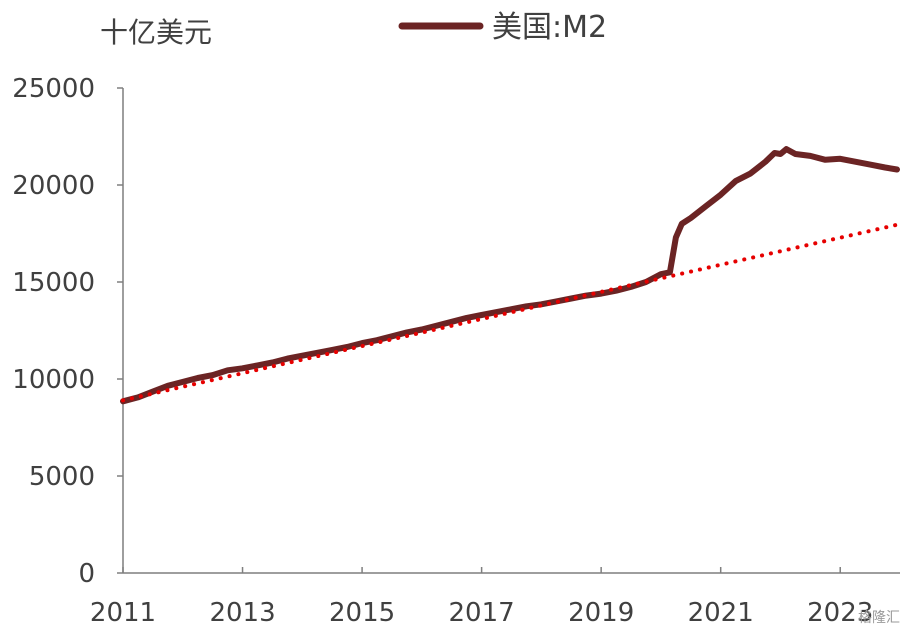  What do you see at coordinates (482, 613) in the screenshot?
I see `x-tick-label: 2017` at bounding box center [482, 613].